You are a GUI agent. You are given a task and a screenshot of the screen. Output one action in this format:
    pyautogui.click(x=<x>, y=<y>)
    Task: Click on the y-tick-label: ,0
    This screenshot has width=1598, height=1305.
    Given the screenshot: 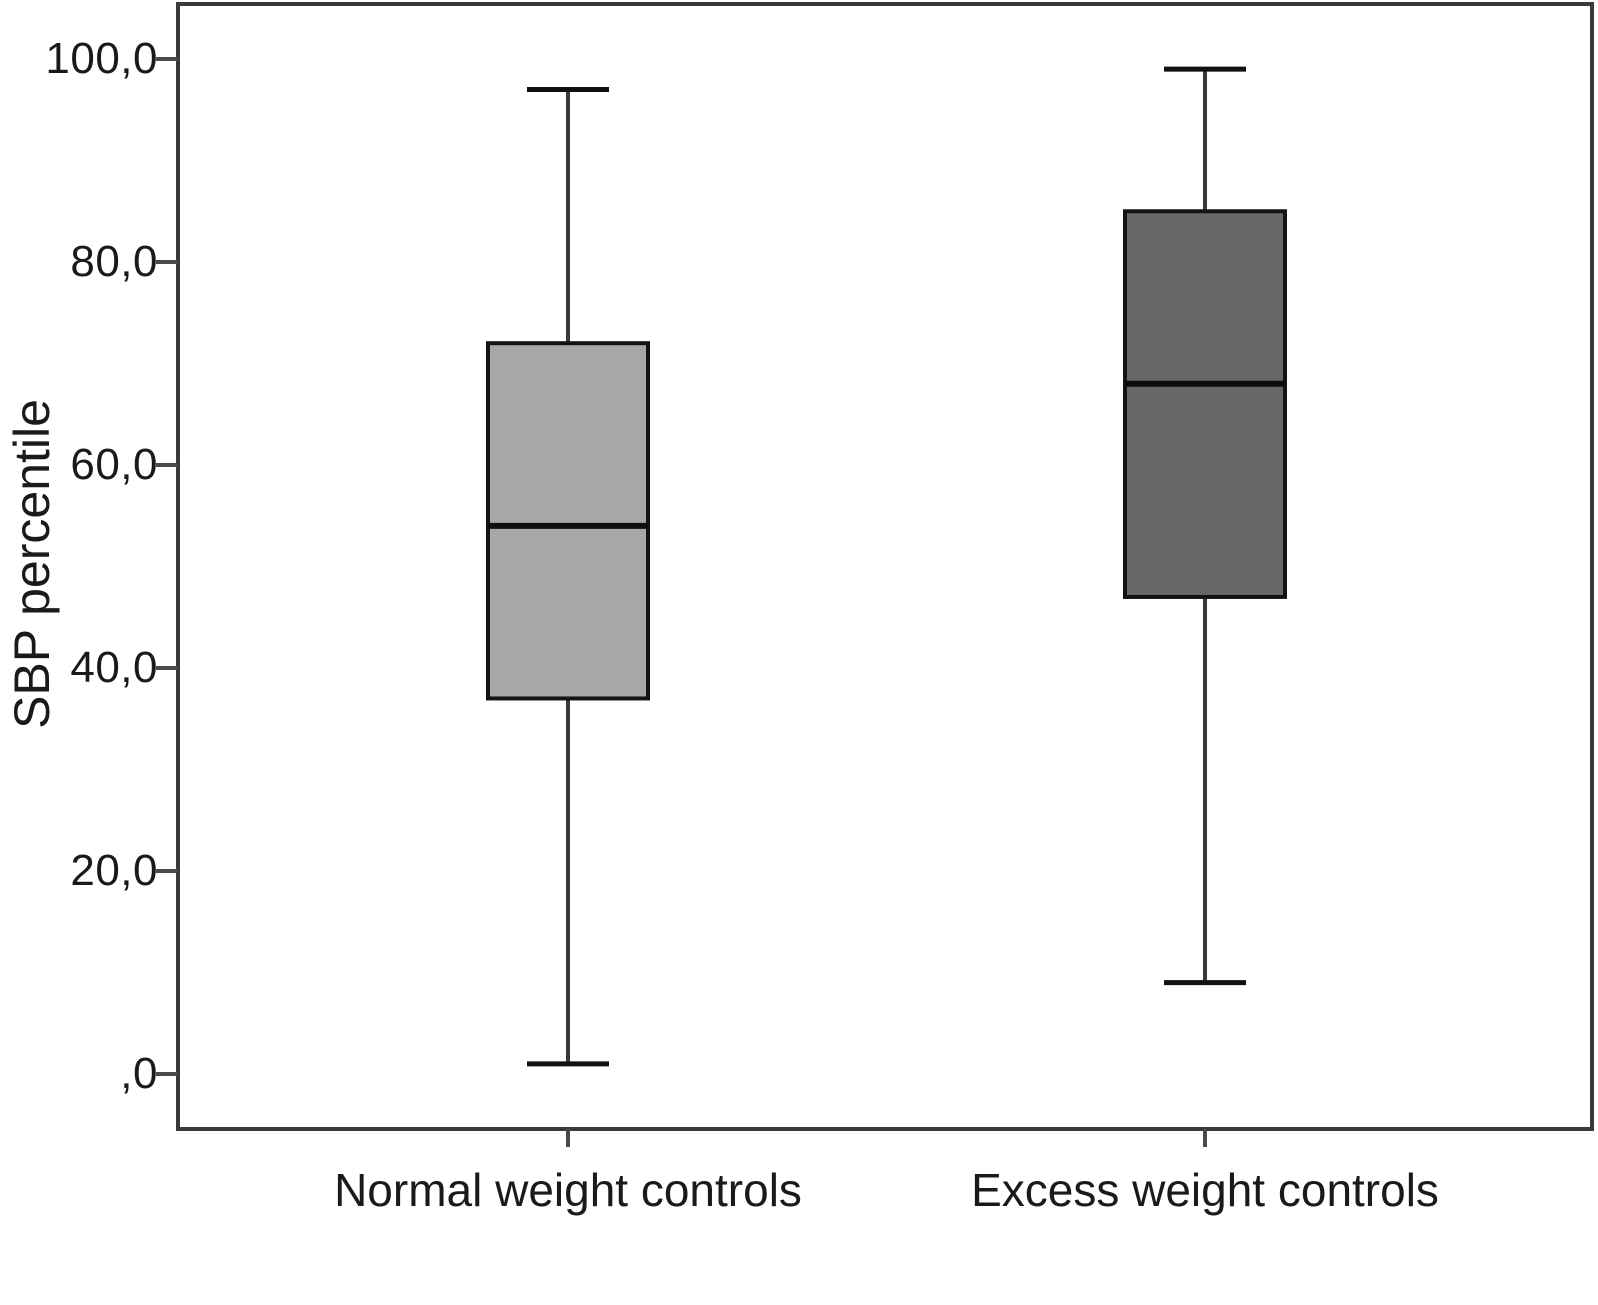 What is the action you would take?
    pyautogui.click(x=139, y=1073)
    